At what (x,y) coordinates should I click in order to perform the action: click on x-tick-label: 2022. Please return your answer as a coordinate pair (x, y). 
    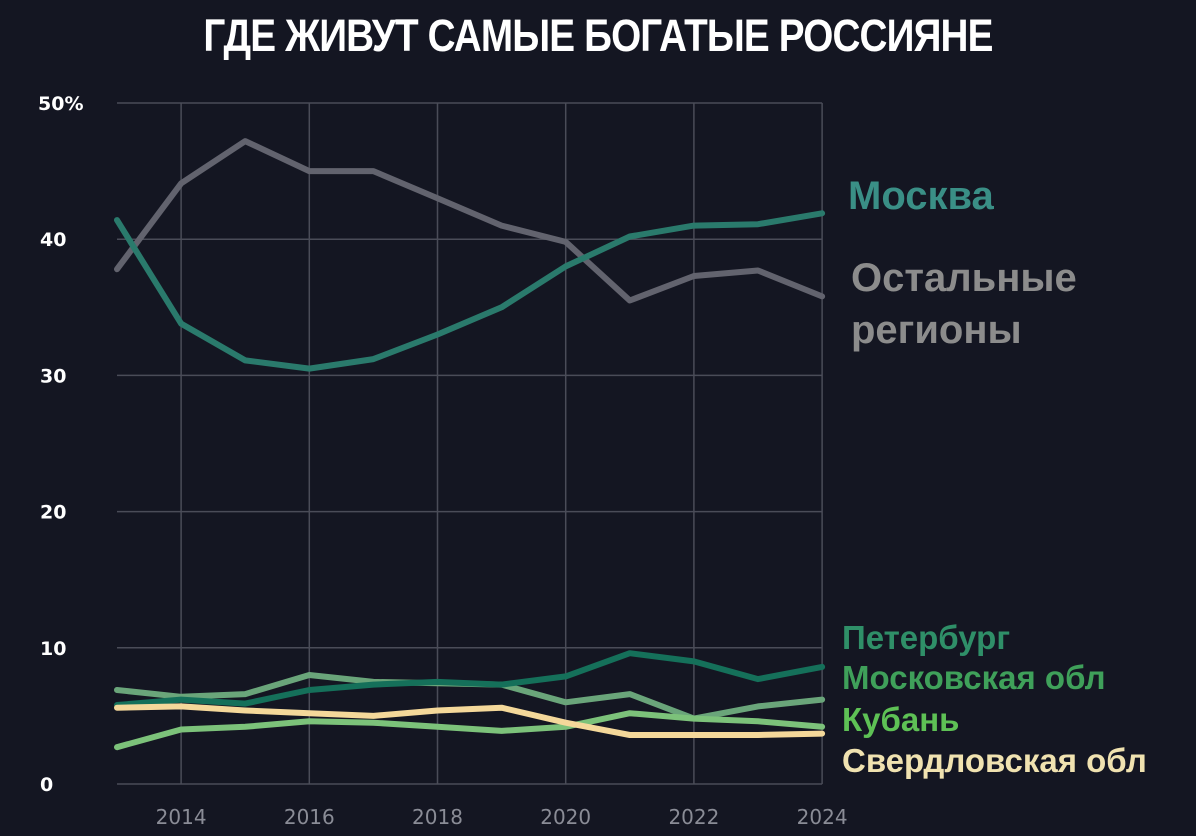
    Looking at the image, I should click on (693, 817).